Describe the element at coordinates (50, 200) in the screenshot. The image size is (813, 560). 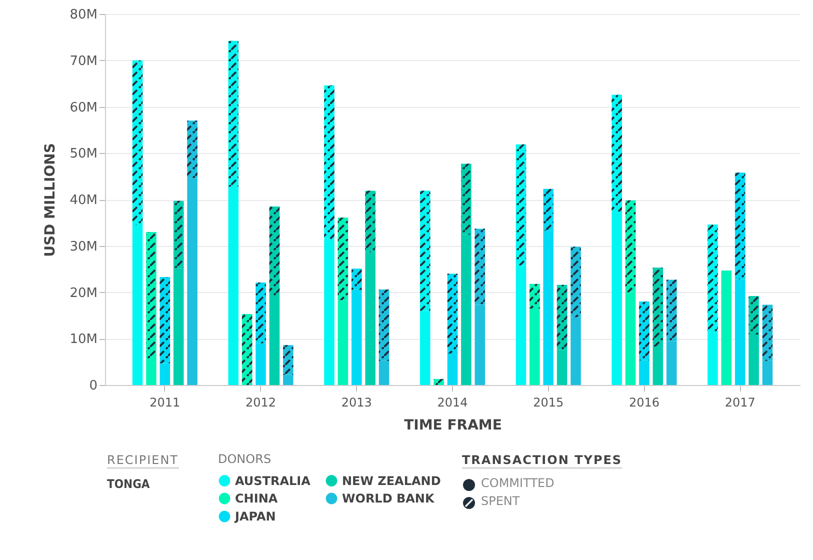
I see `y-axis-title: USD MILLIONS` at that location.